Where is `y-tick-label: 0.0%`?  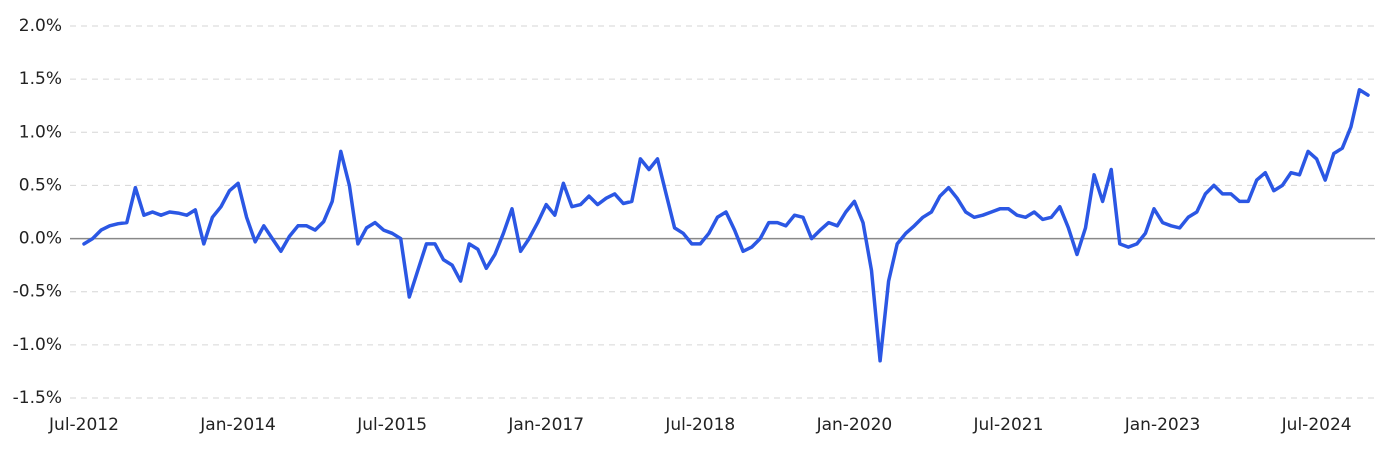 y-tick-label: 0.0% is located at coordinates (40, 239).